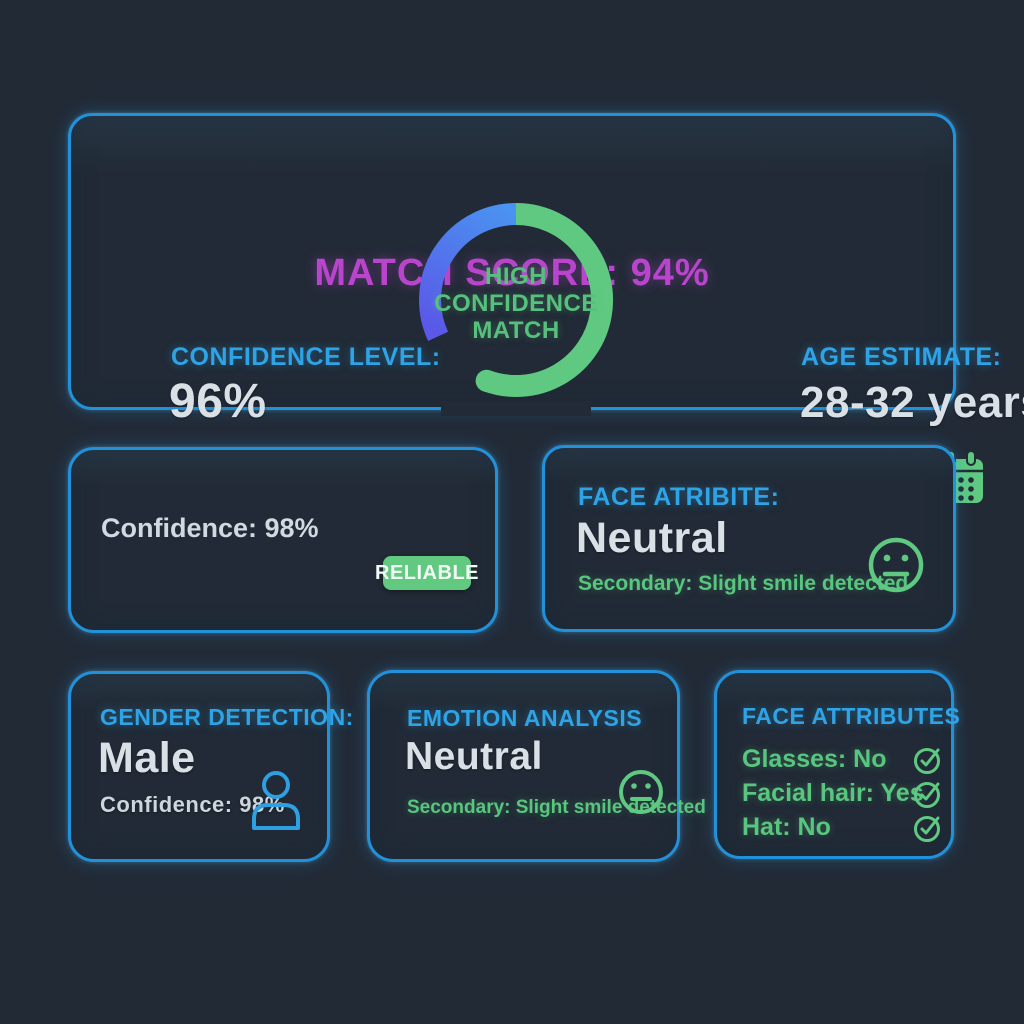  What do you see at coordinates (786, 827) in the screenshot?
I see `attribute-row: Hat: No` at bounding box center [786, 827].